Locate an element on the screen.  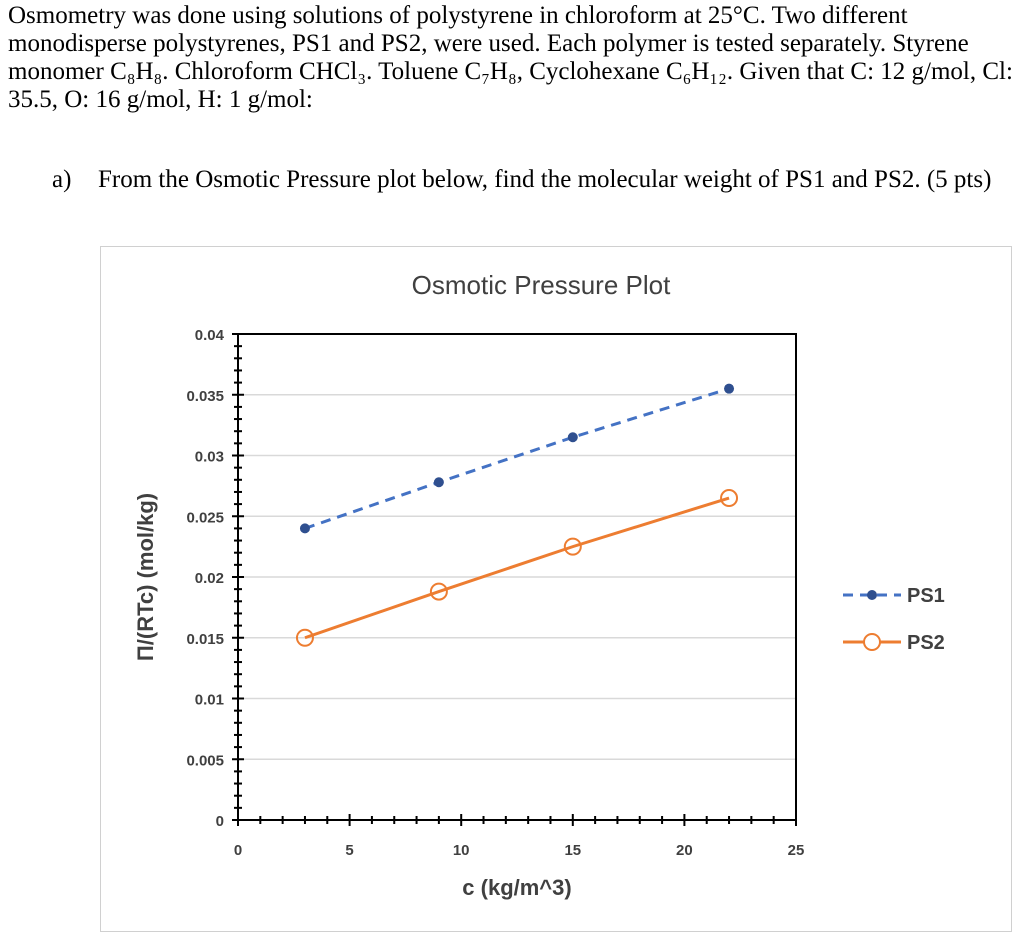
y-tick-label: 0.03 is located at coordinates (209, 457).